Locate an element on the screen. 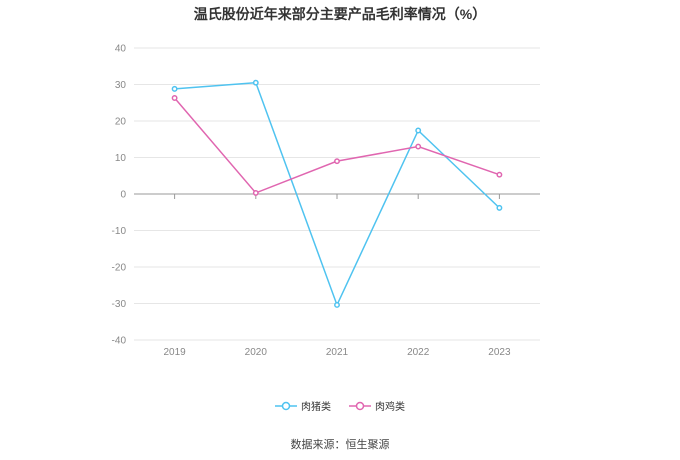 The width and height of the screenshot is (680, 460). y-tick-label: 30 is located at coordinates (121, 85).